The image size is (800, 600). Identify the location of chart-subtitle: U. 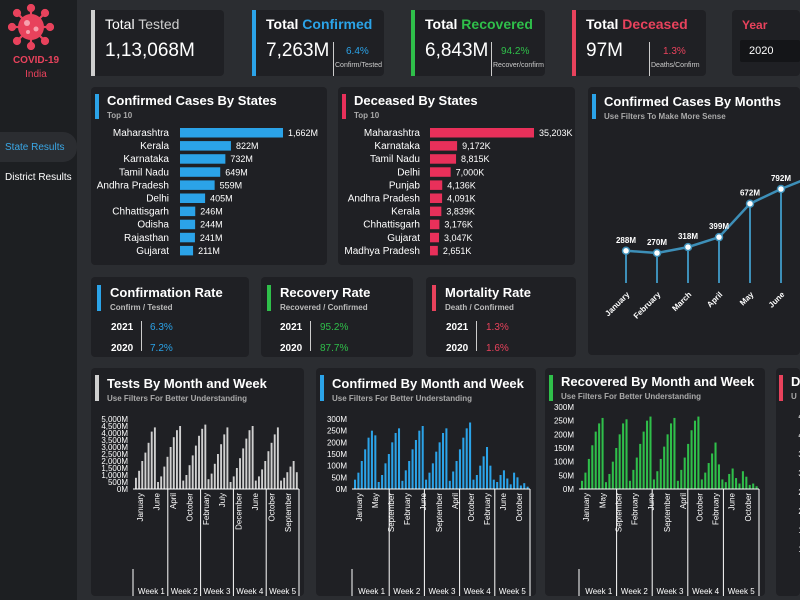
(794, 396).